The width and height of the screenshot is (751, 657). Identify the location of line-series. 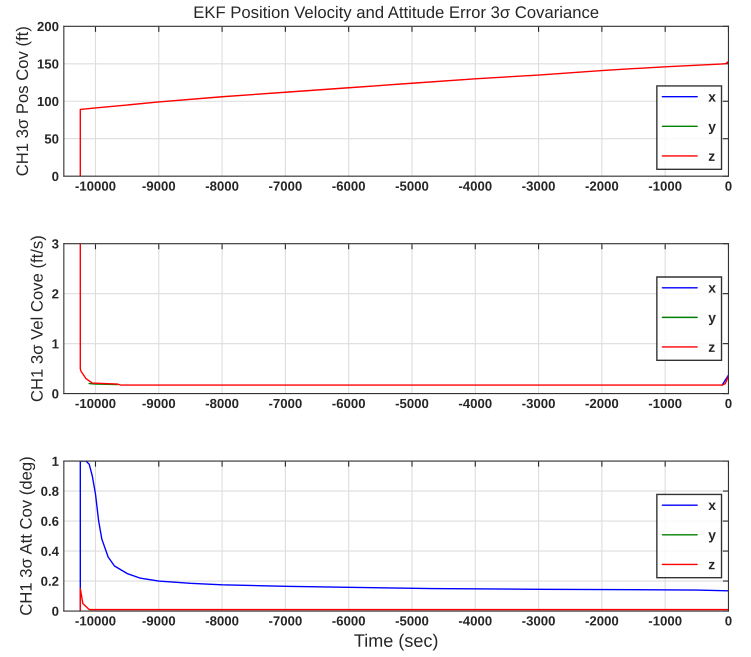
(404, 600).